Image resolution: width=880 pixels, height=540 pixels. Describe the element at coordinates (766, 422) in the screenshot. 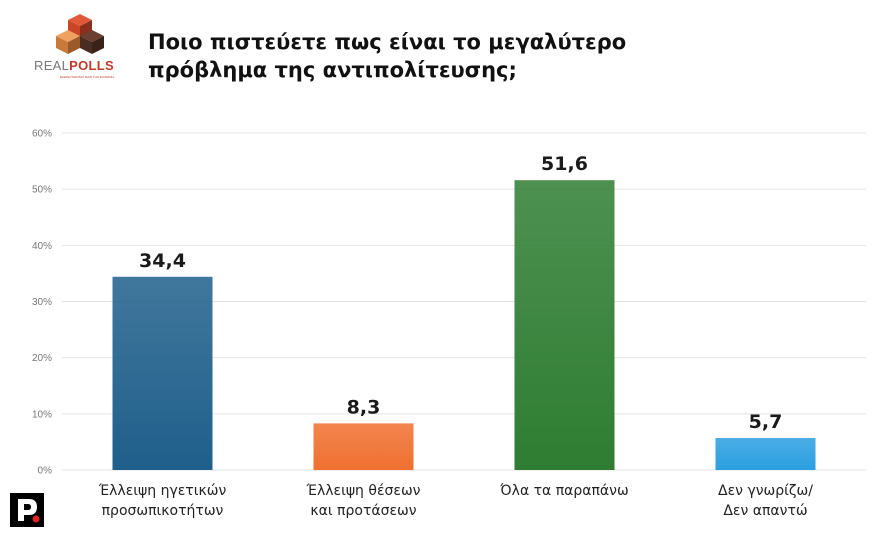

I see `bar-value-label: 5,7` at that location.